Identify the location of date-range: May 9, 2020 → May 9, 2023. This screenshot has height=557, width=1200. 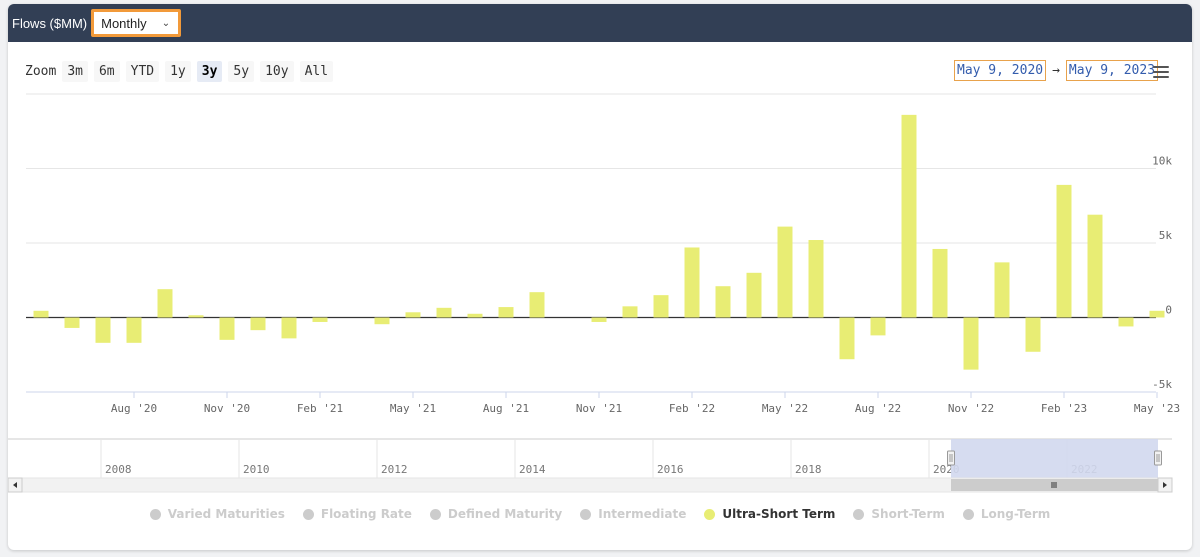
(1056, 70).